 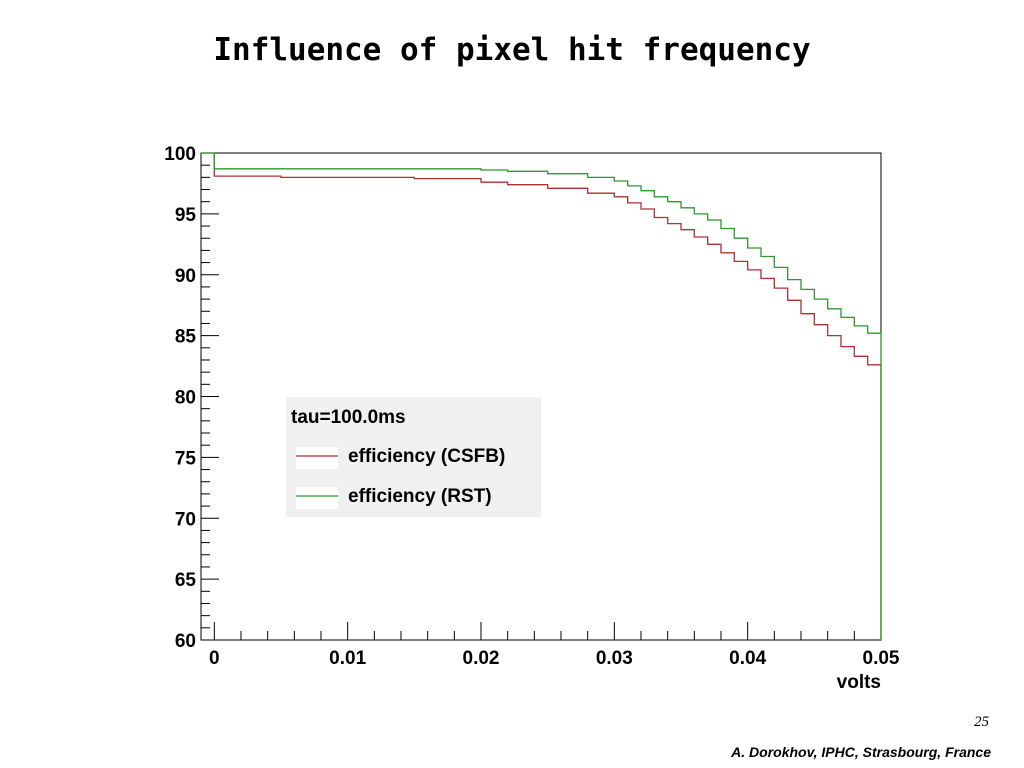 What do you see at coordinates (185, 398) in the screenshot?
I see `y-tick-label: 80` at bounding box center [185, 398].